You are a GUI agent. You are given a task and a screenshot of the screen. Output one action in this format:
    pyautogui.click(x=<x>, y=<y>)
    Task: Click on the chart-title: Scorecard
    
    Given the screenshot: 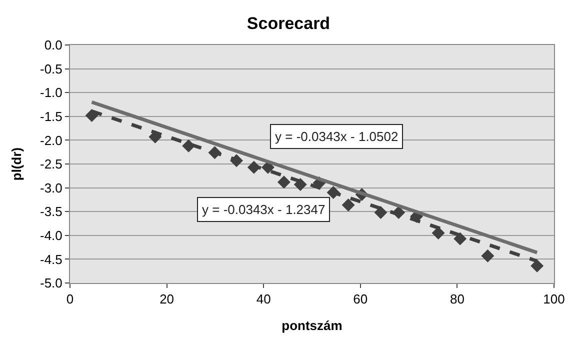 What is the action you would take?
    pyautogui.click(x=288, y=24)
    